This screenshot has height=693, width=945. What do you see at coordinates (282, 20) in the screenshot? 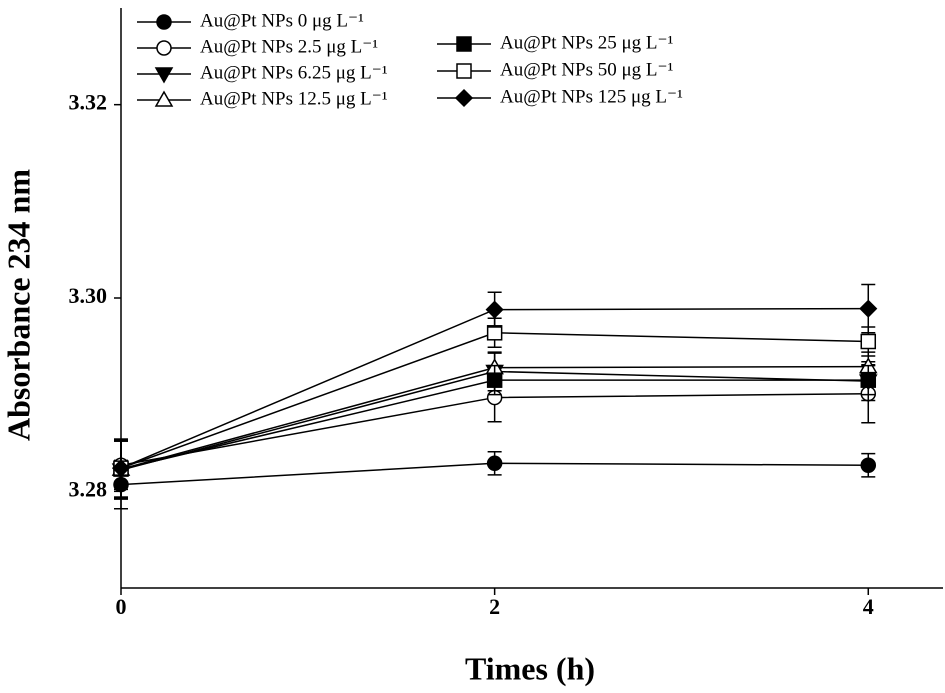
I see `legend-label: Au@Pt NPs 0 μg L⁻¹` at bounding box center [282, 20].